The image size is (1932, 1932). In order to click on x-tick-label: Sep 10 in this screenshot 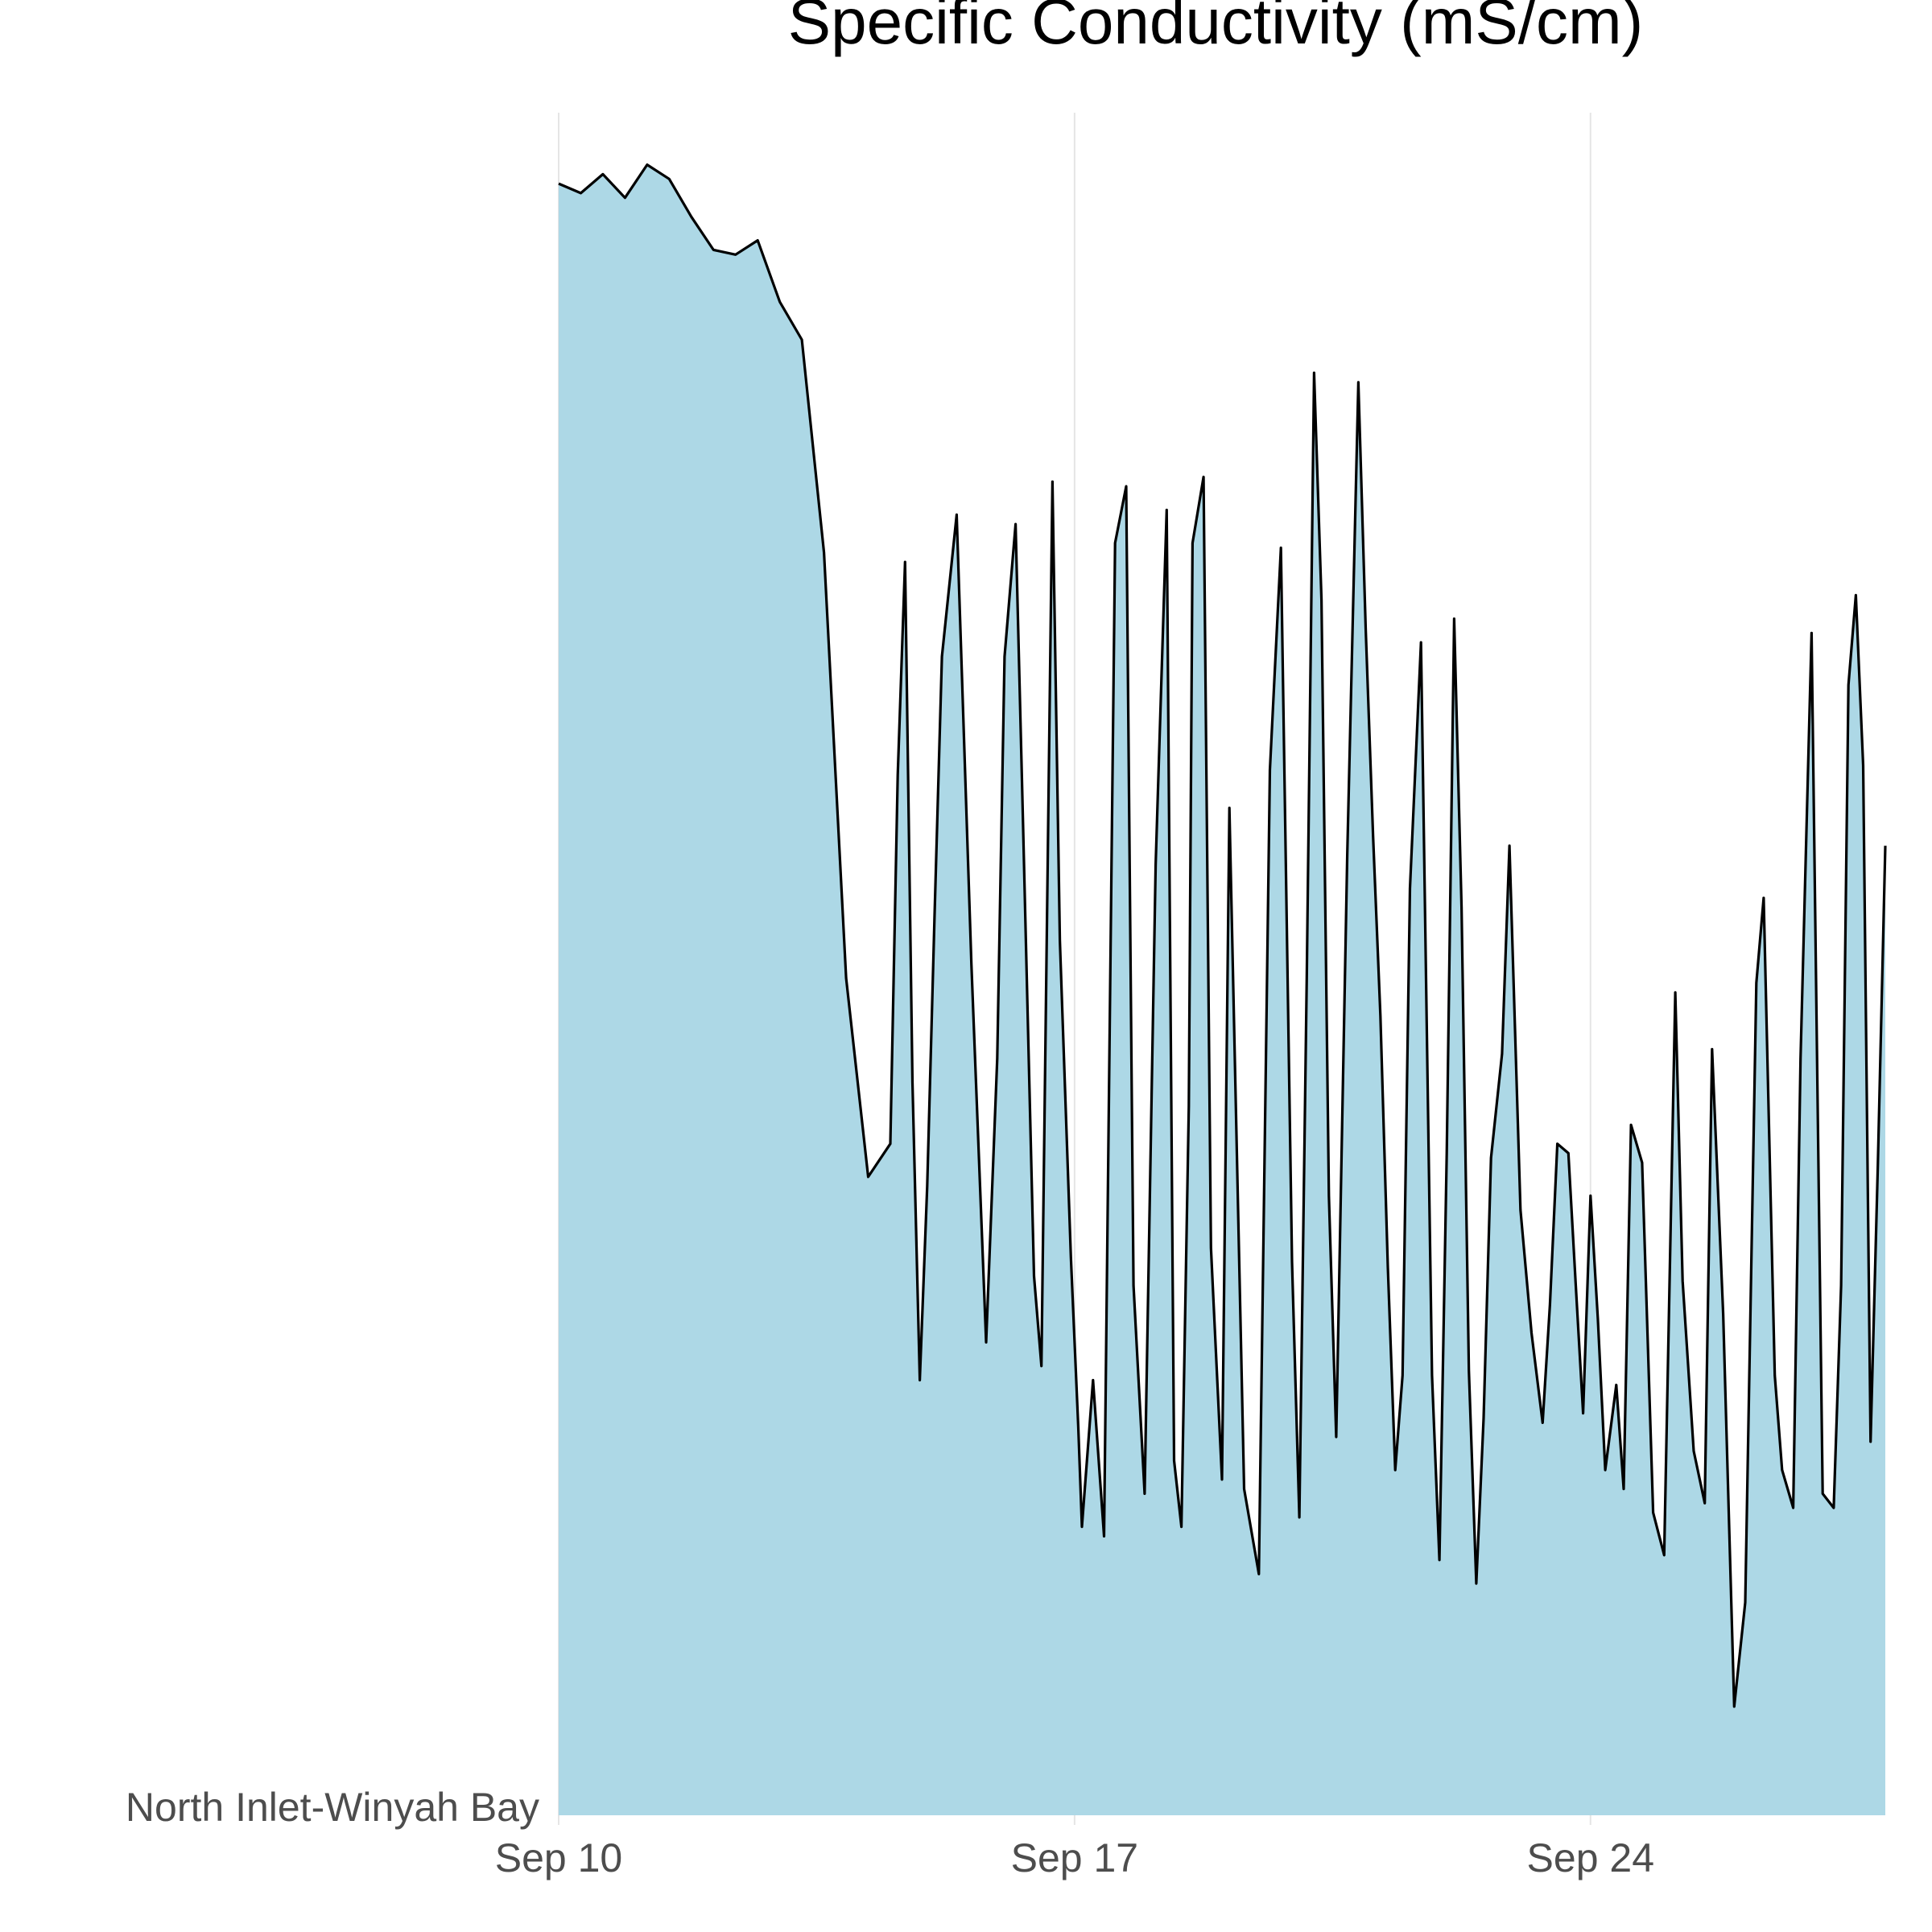, I will do `click(558, 1857)`.